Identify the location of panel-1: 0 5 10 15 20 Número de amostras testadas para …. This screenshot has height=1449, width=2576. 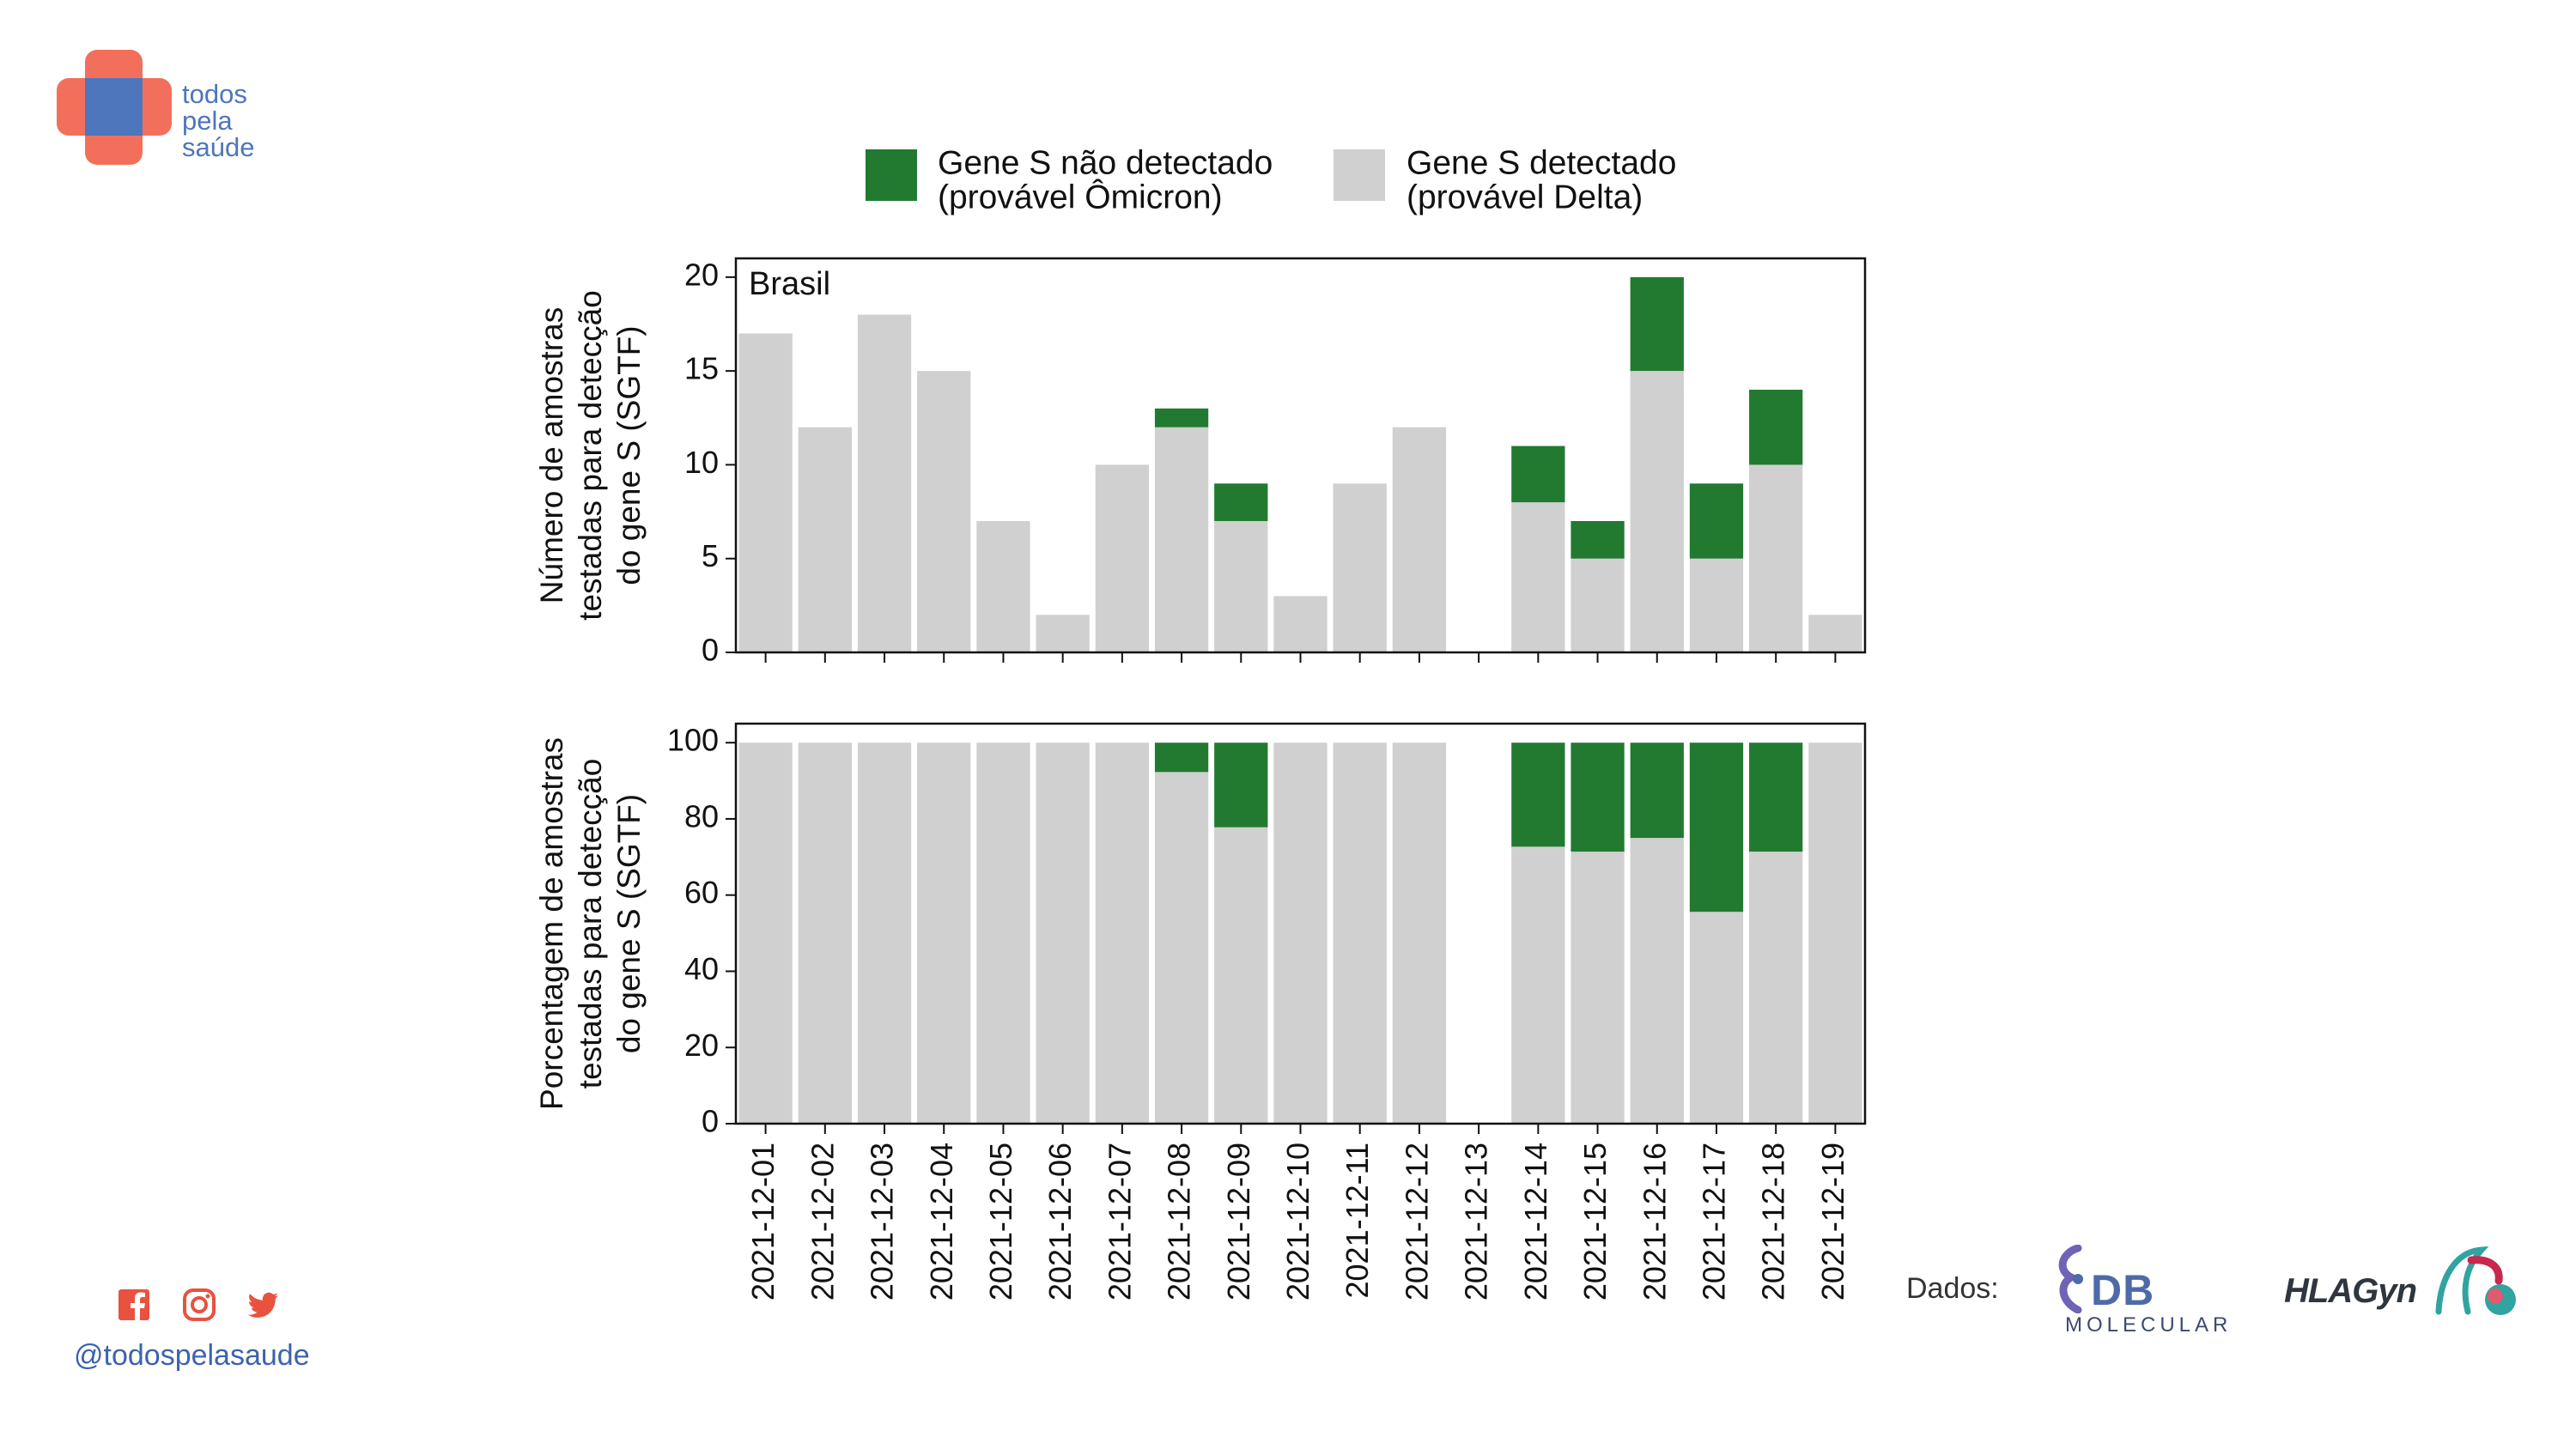
(1200, 462).